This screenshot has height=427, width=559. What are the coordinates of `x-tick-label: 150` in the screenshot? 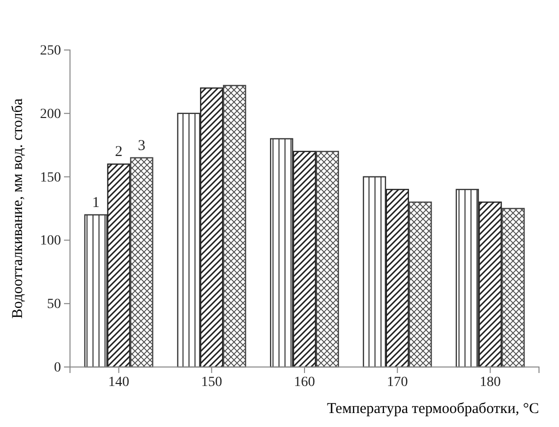 It's located at (211, 382).